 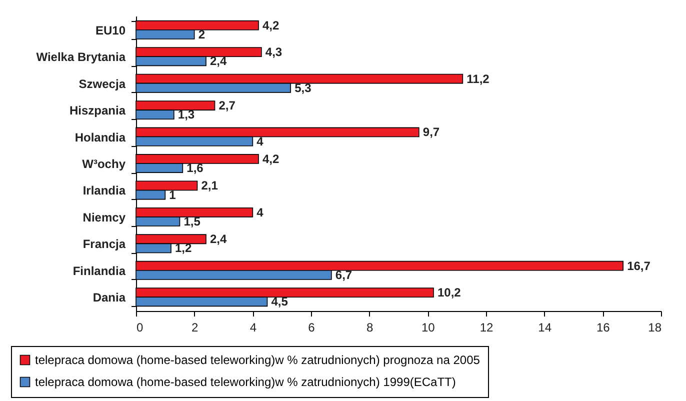 I want to click on legend-label: telepraca domowa (home-based teleworking)w % zatrudnionych) 1999(ECaTT), so click(x=245, y=382).